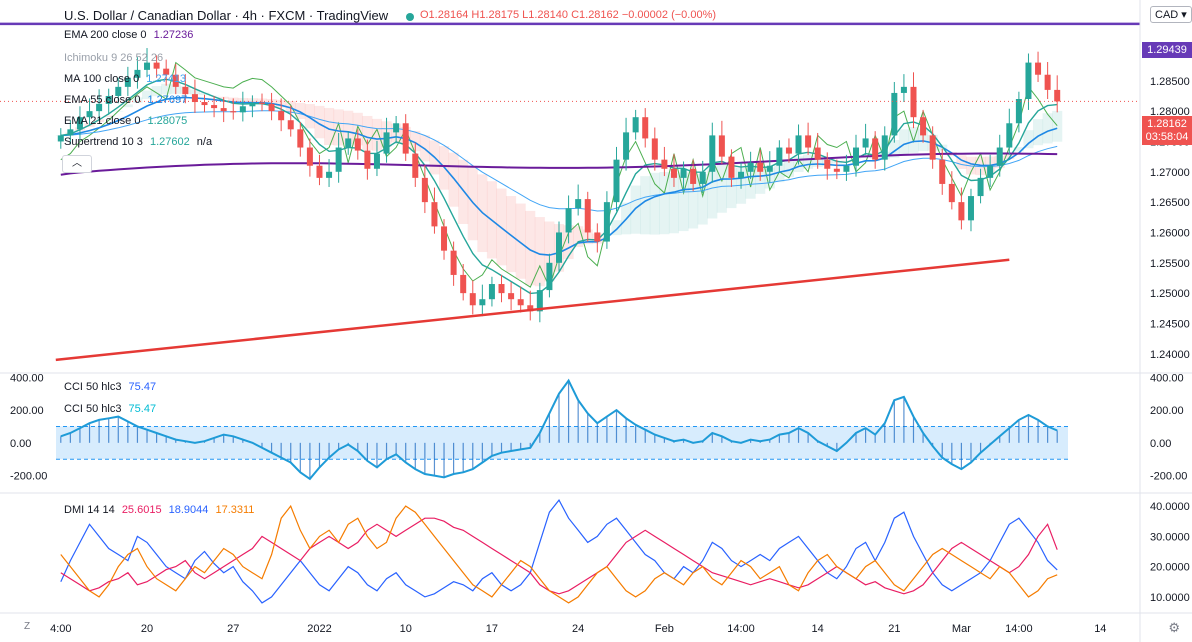 This screenshot has height=642, width=1192. I want to click on legend-cci-1: CCI 50 hlc3 75.47, so click(110, 387).